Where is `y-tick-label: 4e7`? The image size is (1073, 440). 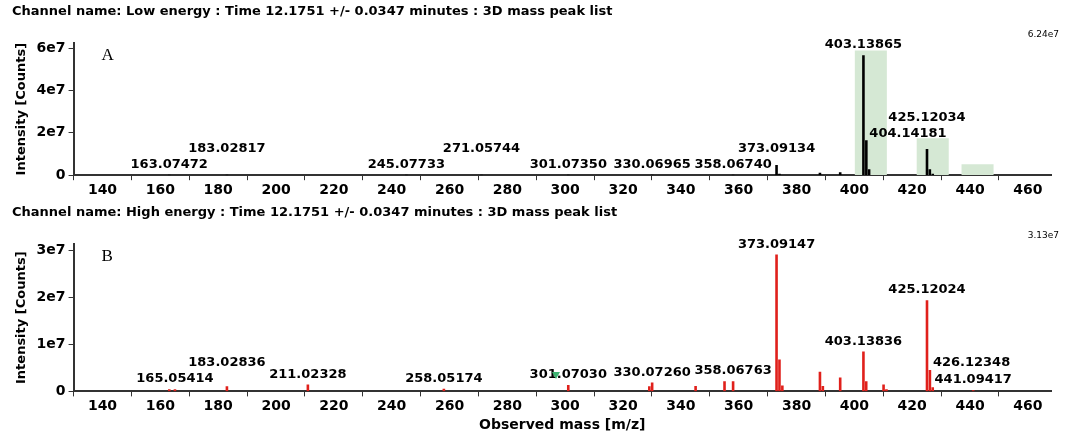 y-tick-label: 4e7 is located at coordinates (51, 89).